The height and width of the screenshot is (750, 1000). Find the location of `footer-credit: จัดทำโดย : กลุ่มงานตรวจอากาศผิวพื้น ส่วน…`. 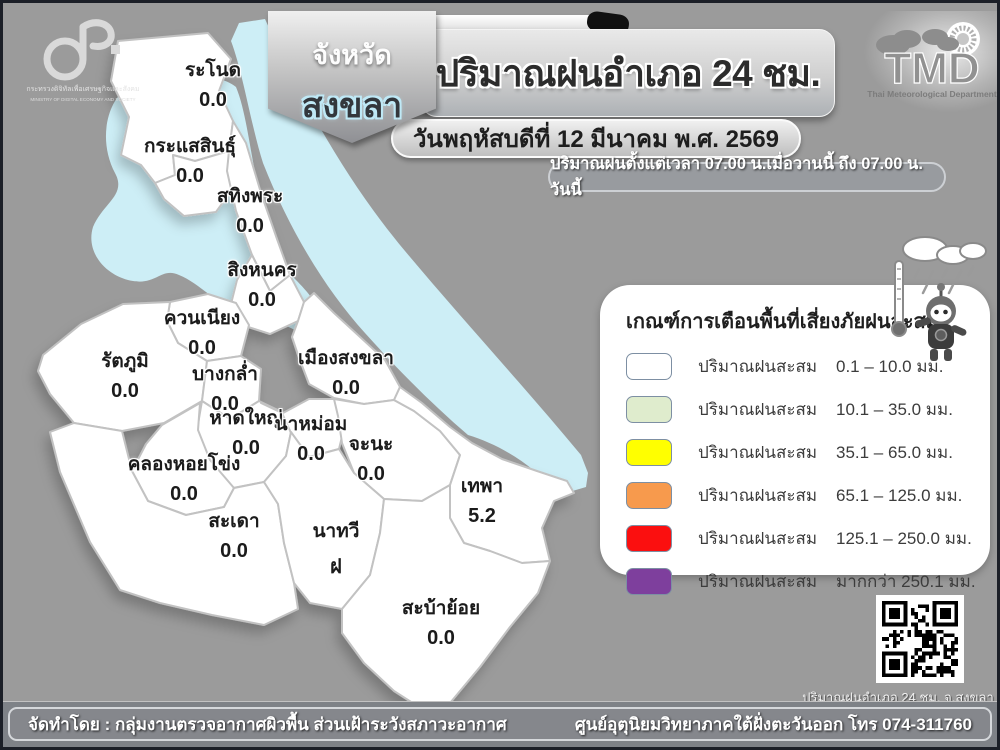

footer-credit: จัดทำโดย : กลุ่มงานตรวจอากาศผิวพื้น ส่วน… is located at coordinates (267, 724).